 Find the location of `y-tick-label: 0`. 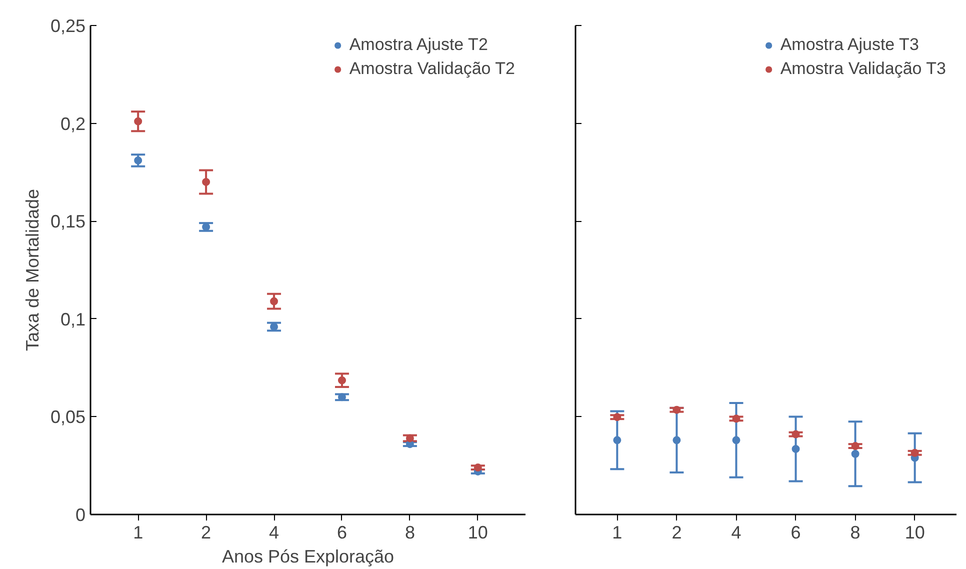

y-tick-label: 0 is located at coordinates (80, 515).